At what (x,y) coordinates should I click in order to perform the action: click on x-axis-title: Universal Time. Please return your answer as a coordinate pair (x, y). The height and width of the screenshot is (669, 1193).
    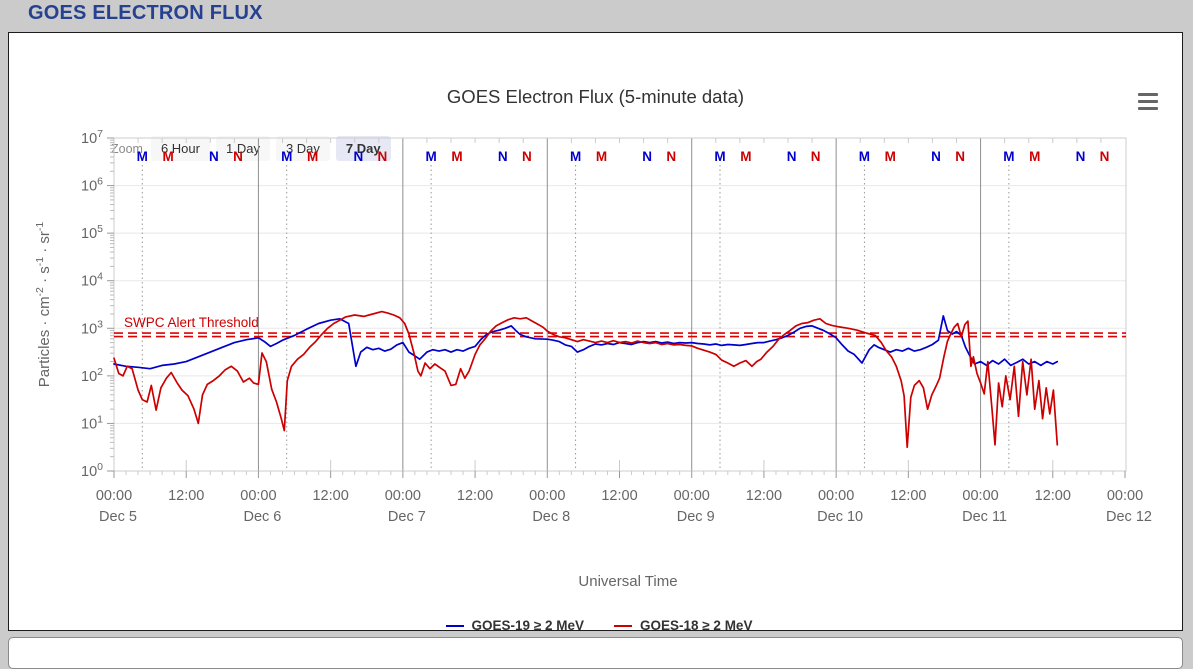
    Looking at the image, I should click on (628, 581).